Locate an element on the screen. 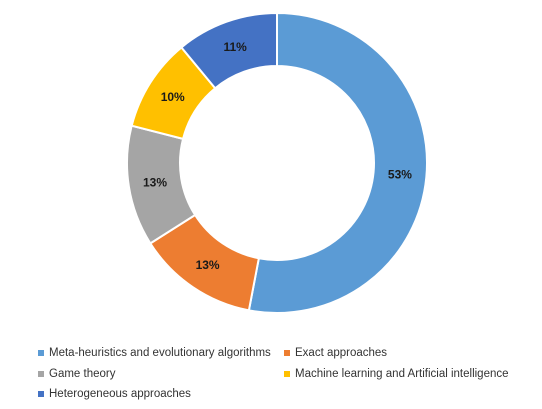 The image size is (542, 409). slice-label-heterogeneous: 11% is located at coordinates (235, 47).